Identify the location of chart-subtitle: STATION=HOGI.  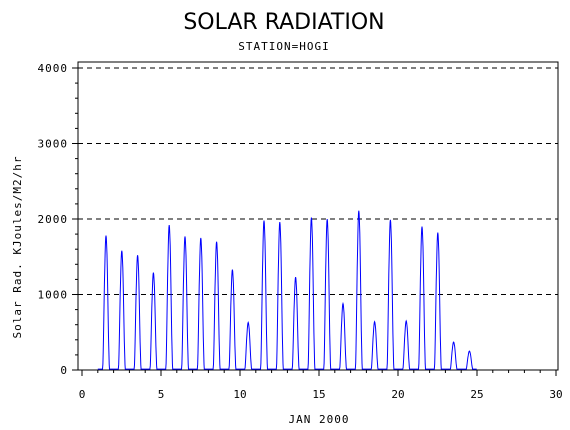
(283, 46).